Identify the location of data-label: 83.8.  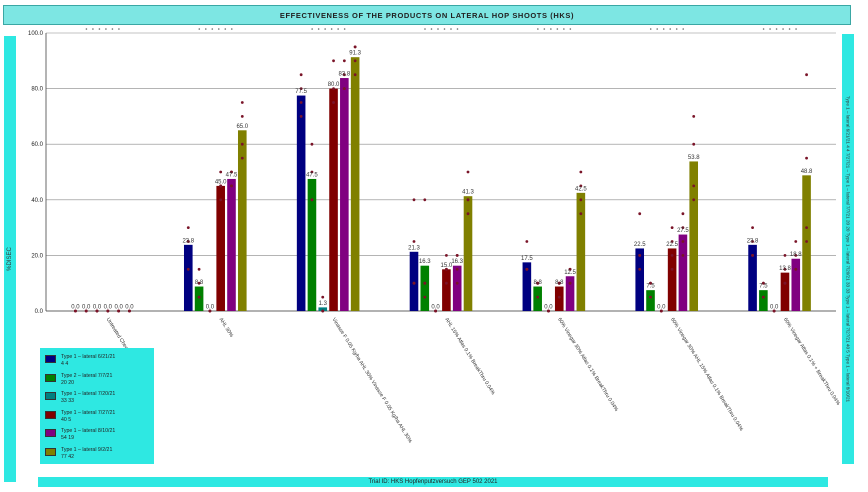
(344, 75).